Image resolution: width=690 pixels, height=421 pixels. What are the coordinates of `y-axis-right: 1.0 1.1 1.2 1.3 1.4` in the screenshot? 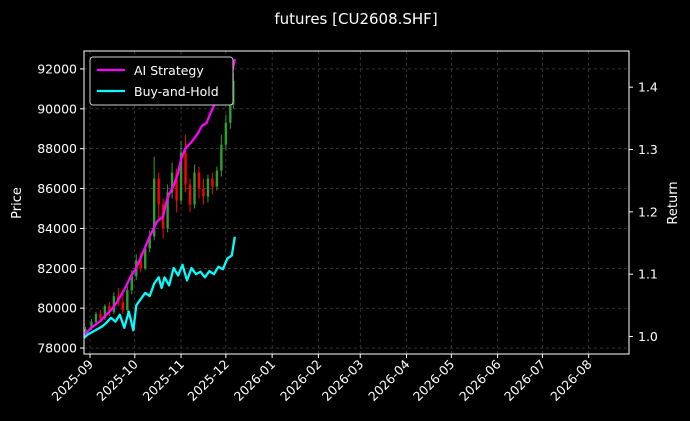 It's located at (643, 212).